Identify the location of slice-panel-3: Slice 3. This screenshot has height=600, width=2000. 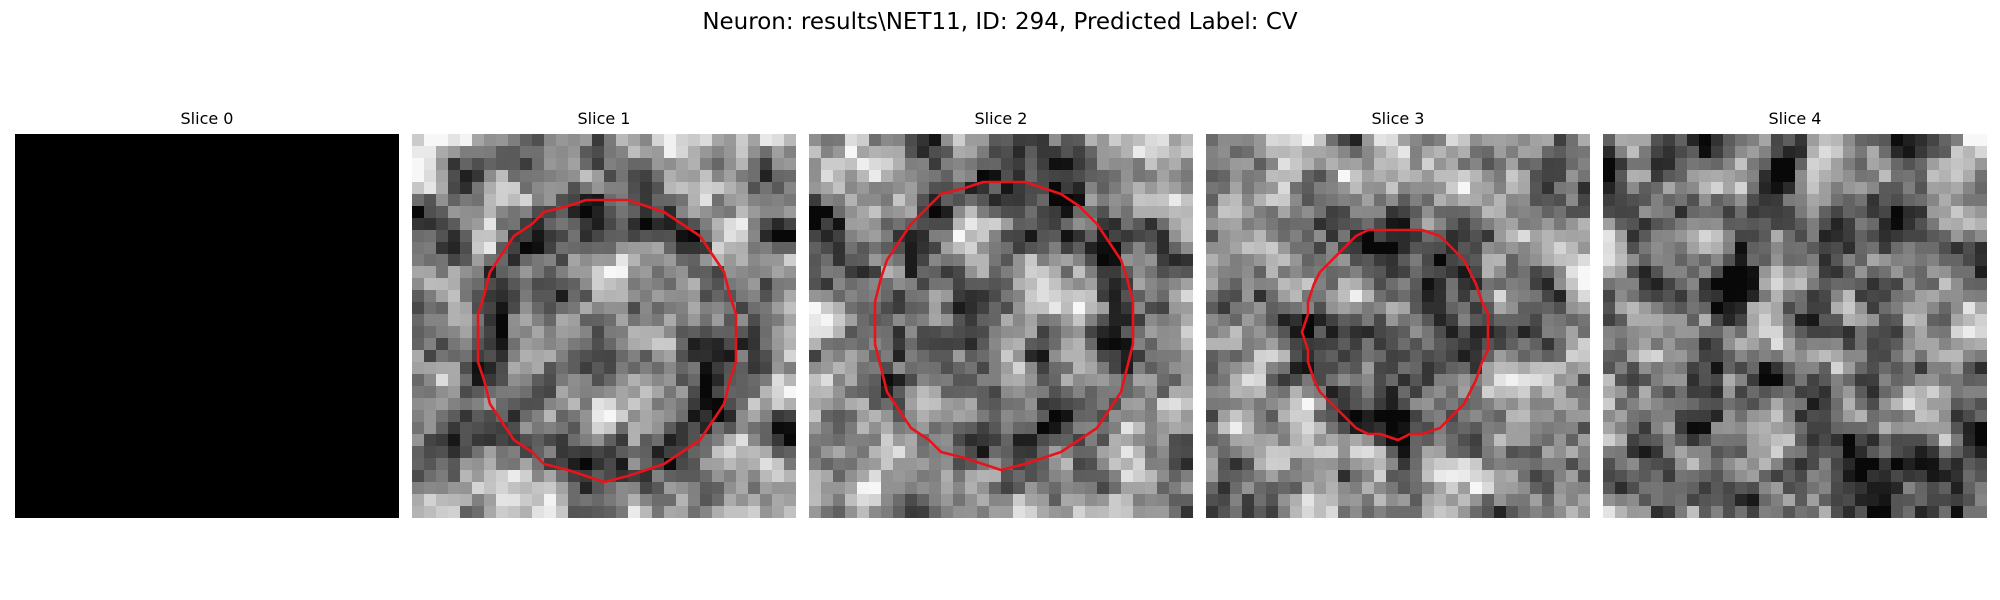
(1398, 317).